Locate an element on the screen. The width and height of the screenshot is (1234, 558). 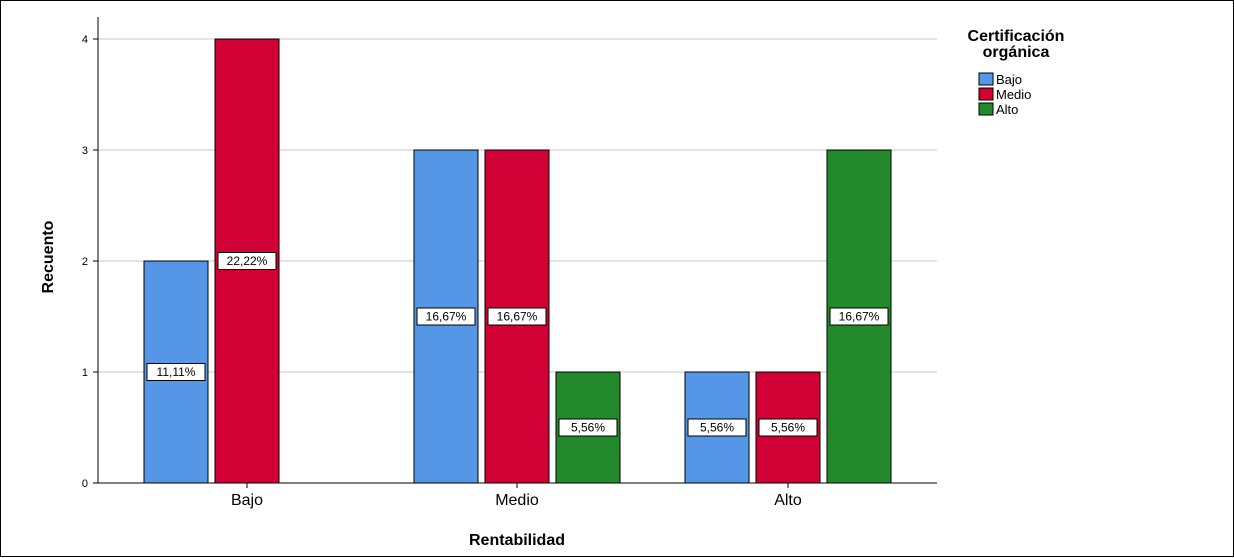
data-label: 11,11% is located at coordinates (176, 372).